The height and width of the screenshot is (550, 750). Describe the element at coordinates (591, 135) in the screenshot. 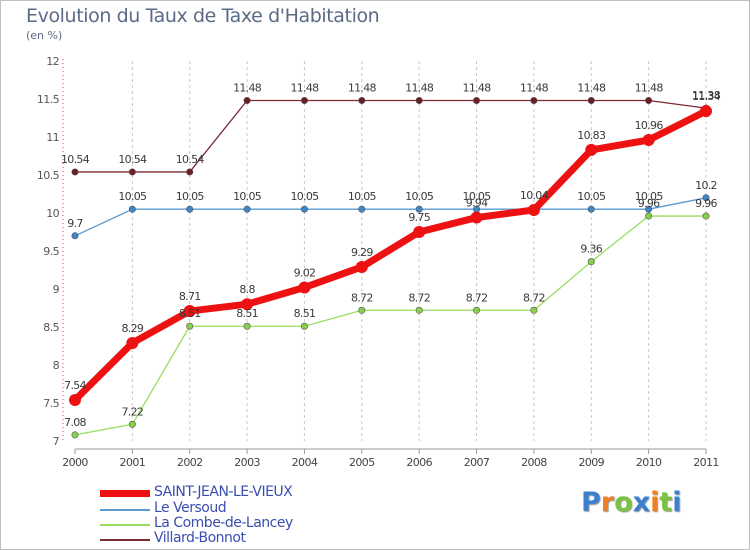

I see `data-label-saint-jean-le-vieux: 10.83` at that location.